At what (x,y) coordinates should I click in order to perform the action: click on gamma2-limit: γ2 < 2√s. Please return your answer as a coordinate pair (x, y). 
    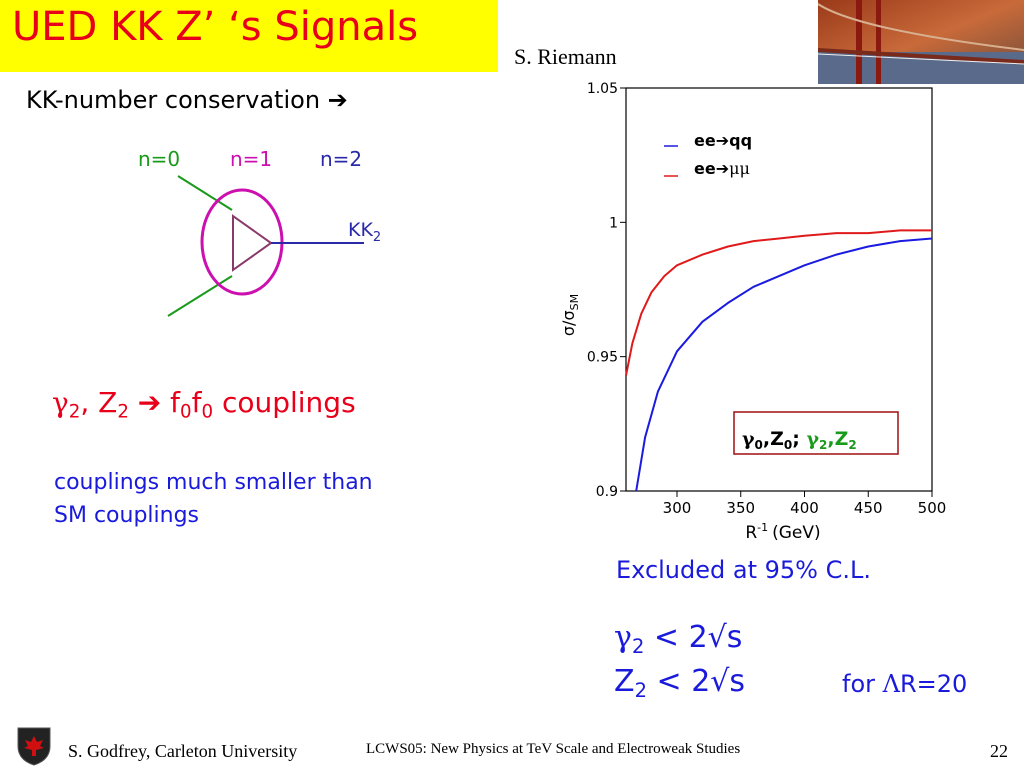
    Looking at the image, I should click on (678, 639).